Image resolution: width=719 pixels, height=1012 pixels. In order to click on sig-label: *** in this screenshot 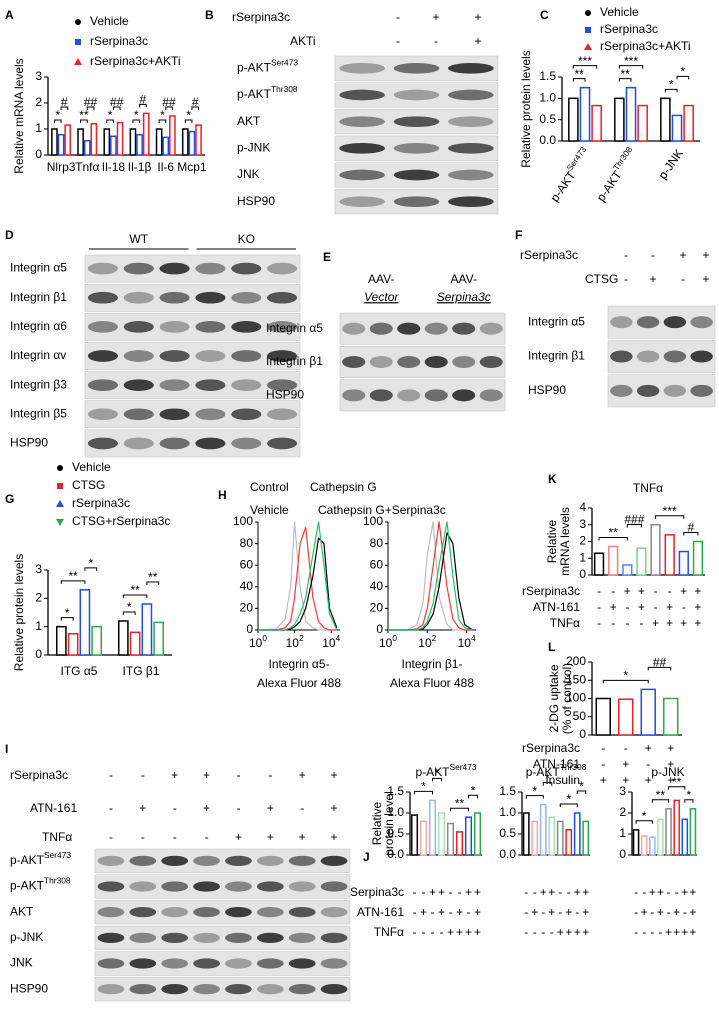, I will do `click(631, 61)`.